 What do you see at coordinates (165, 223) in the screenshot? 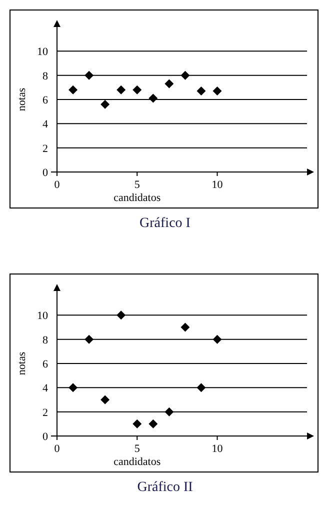
I see `text: Gráfico I` at bounding box center [165, 223].